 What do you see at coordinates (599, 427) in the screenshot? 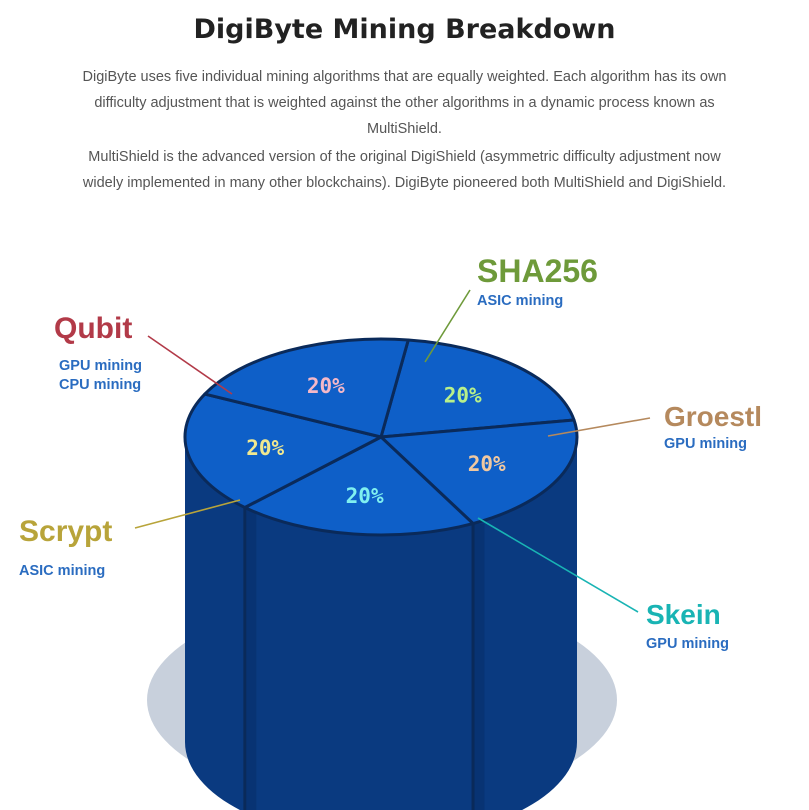
I see `leader-line-groestl` at bounding box center [599, 427].